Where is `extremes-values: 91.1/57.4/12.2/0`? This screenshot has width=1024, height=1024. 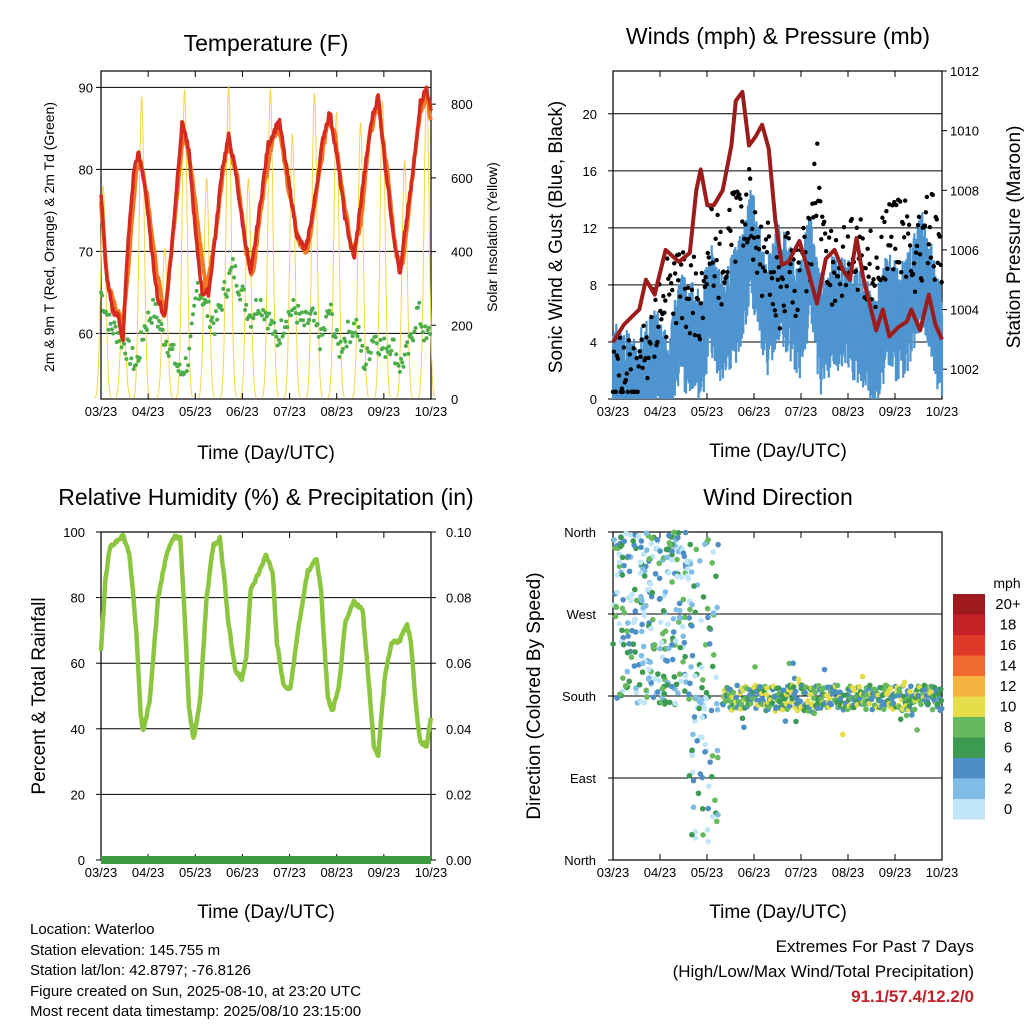
extremes-values: 91.1/57.4/12.2/0 is located at coordinates (912, 996).